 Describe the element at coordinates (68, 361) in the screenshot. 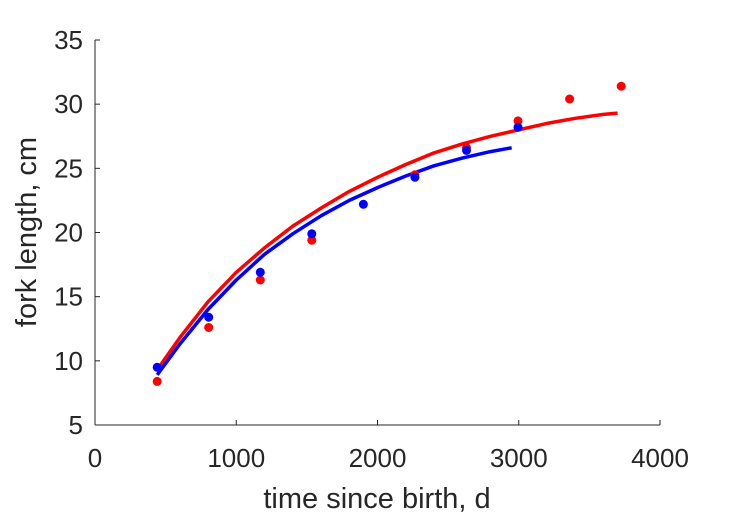

I see `y-tick-label: 10` at that location.